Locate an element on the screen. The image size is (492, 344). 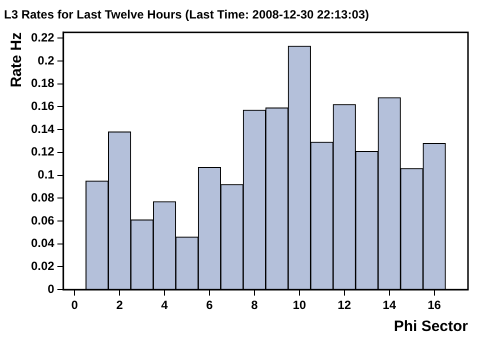
y-tick-label: 0.02 is located at coordinates (42, 266).